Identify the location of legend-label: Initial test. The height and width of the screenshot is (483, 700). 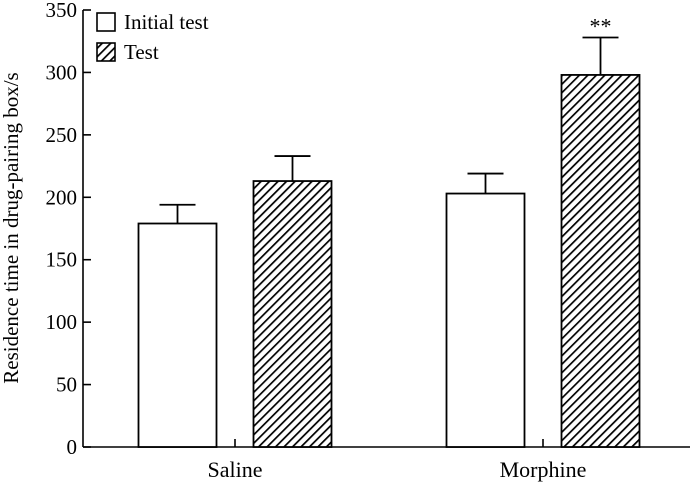
(166, 22).